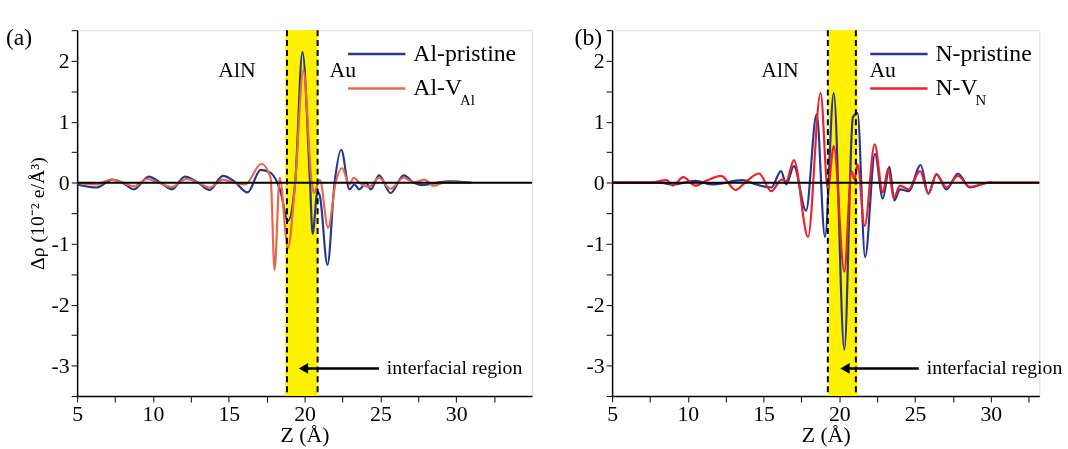  Describe the element at coordinates (37, 214) in the screenshot. I see `y-axis-title: Δρ (10⁻² e/Å³)` at that location.